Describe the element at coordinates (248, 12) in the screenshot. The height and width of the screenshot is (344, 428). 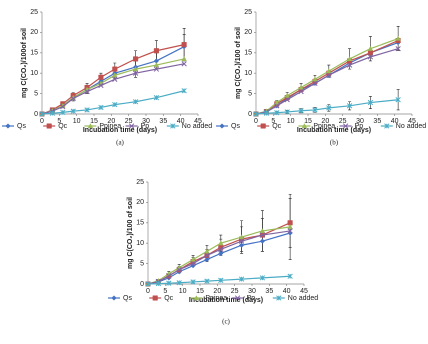
I see `y-tick-label: 25` at that location.